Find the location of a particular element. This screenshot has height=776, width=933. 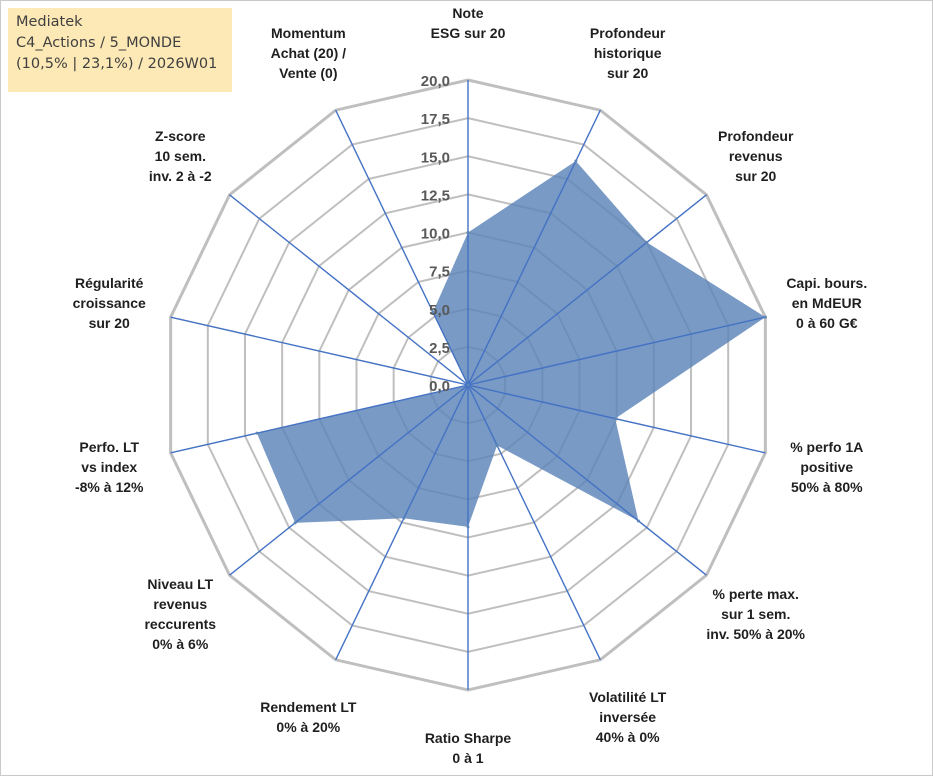

axis-label-line: -8% à 12% is located at coordinates (109, 486).